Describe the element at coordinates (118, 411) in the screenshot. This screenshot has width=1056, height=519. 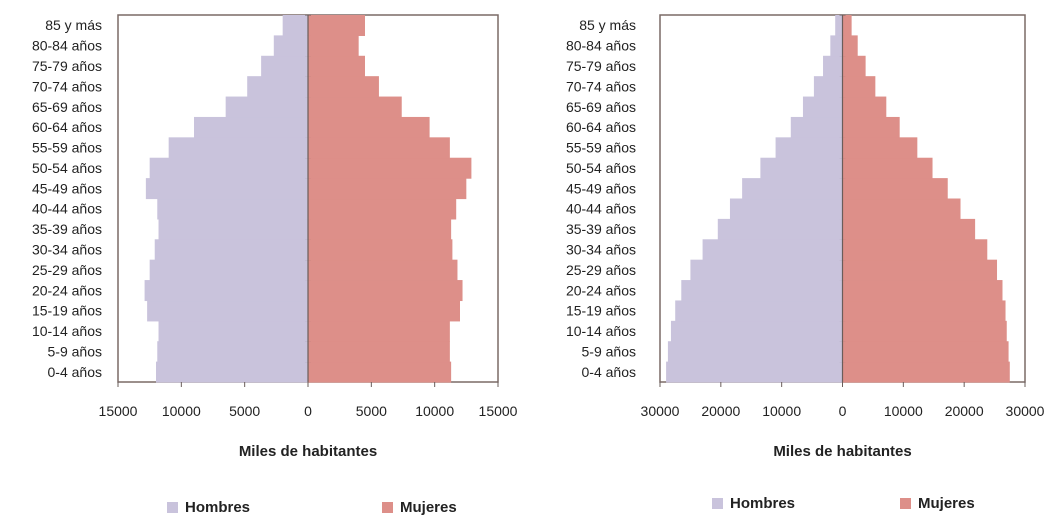
I see `x-tick-label: 15000` at that location.